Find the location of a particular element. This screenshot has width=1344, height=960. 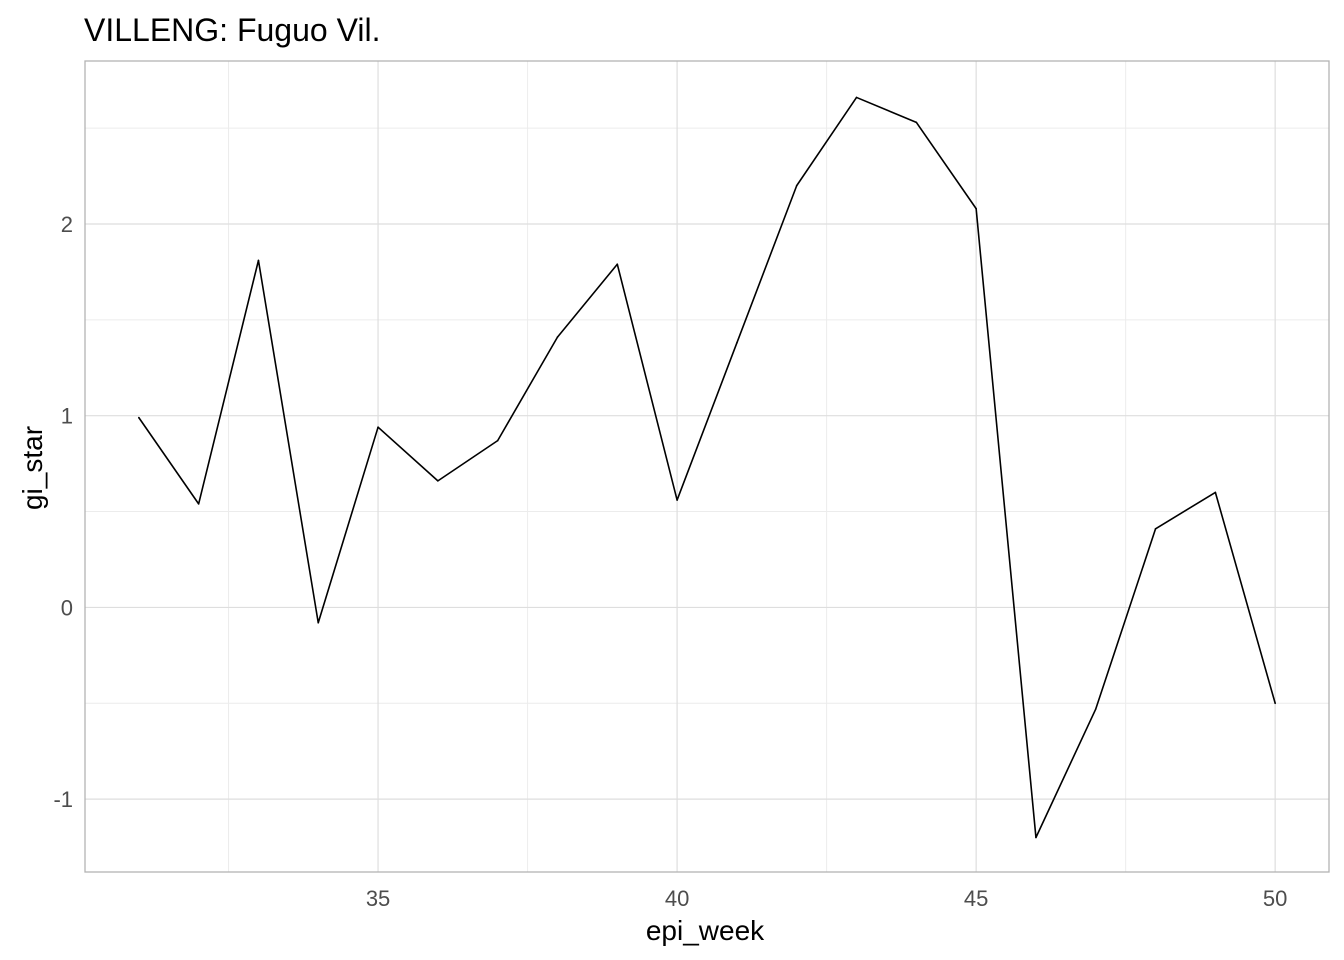

y-axis-ticks: -1 0 1 2 is located at coordinates (63, 512).